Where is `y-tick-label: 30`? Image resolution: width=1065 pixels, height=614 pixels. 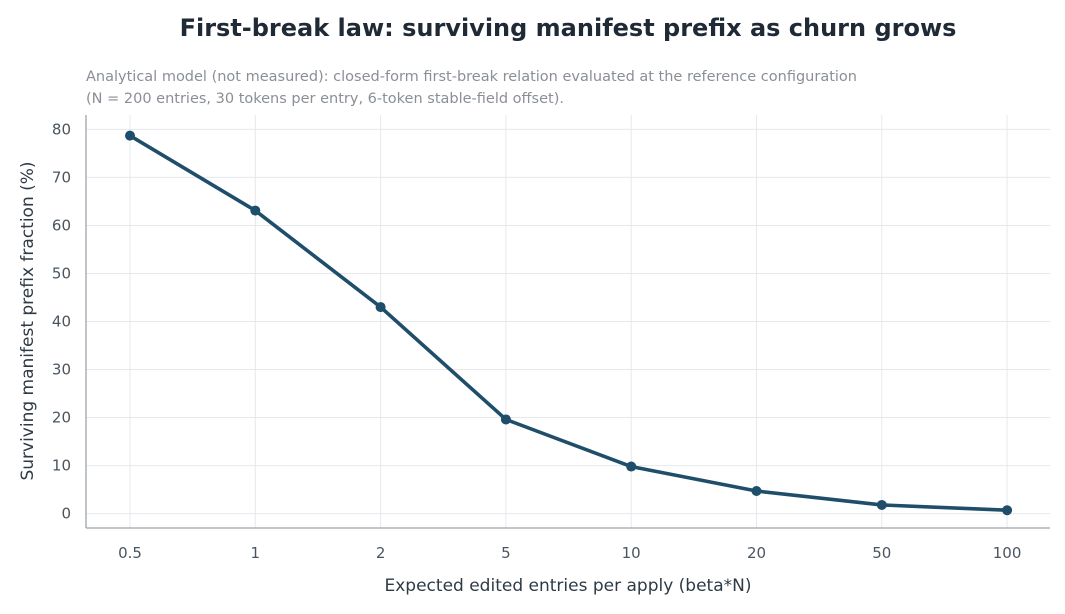 y-tick-label: 30 is located at coordinates (61, 370).